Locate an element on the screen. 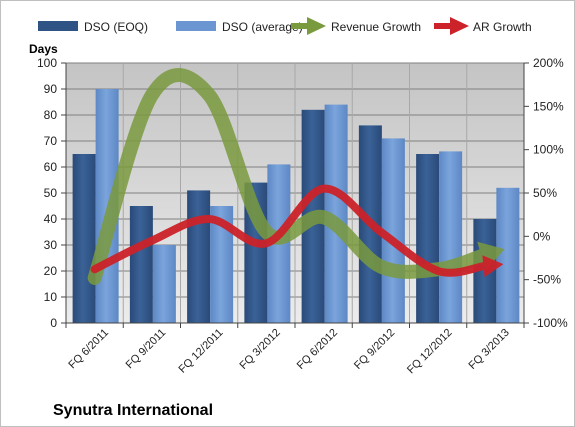 This screenshot has width=575, height=427. legend-label-ar-growth: AR Growth is located at coordinates (502, 27).